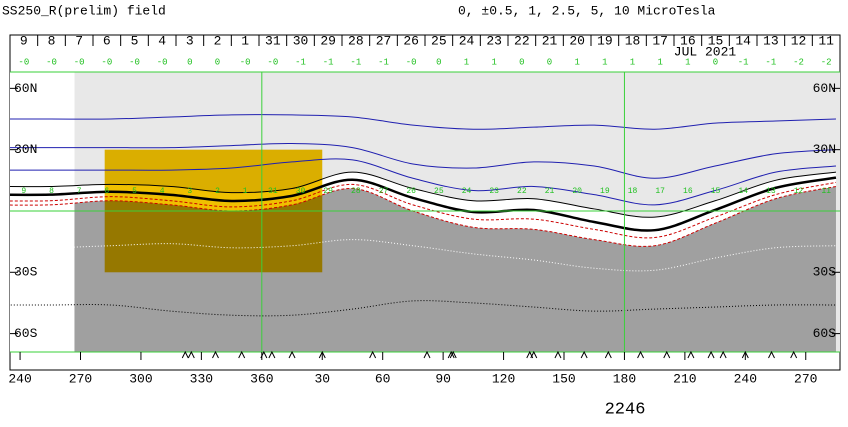 This screenshot has height=427, width=848. What do you see at coordinates (799, 191) in the screenshot?
I see `track-label: 12` at bounding box center [799, 191].